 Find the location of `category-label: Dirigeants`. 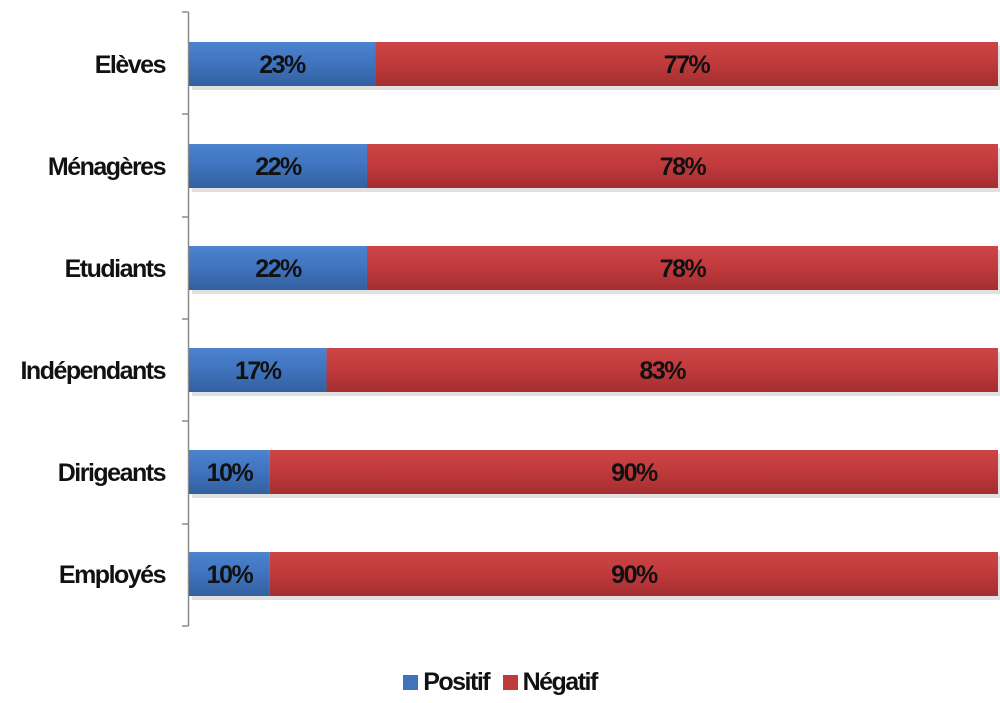

category-label: Dirigeants is located at coordinates (112, 473).